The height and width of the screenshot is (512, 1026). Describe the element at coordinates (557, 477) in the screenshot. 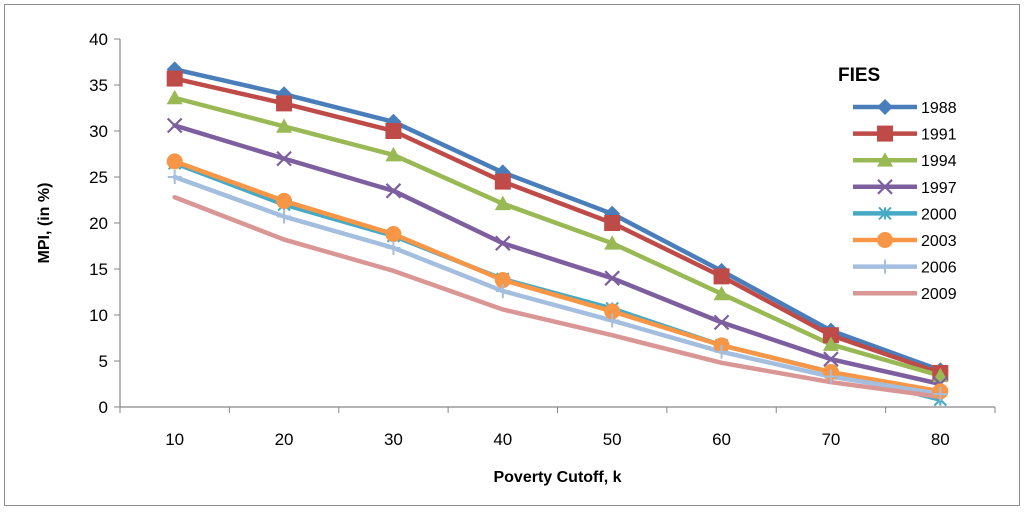

I see `x-axis-title: Poverty Cutoff, k` at that location.